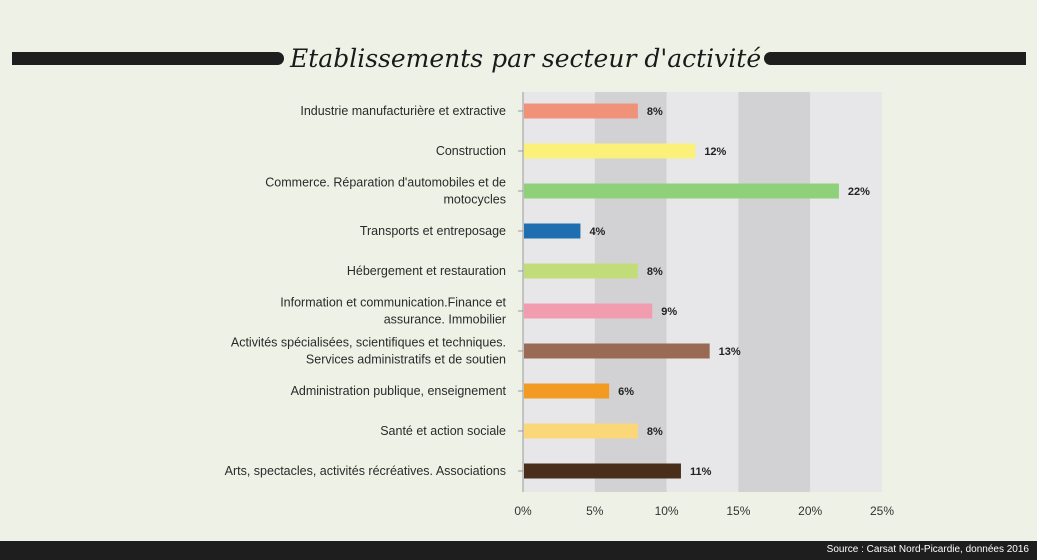 The width and height of the screenshot is (1037, 560). I want to click on category-label-line: Transports et entreposage, so click(433, 231).